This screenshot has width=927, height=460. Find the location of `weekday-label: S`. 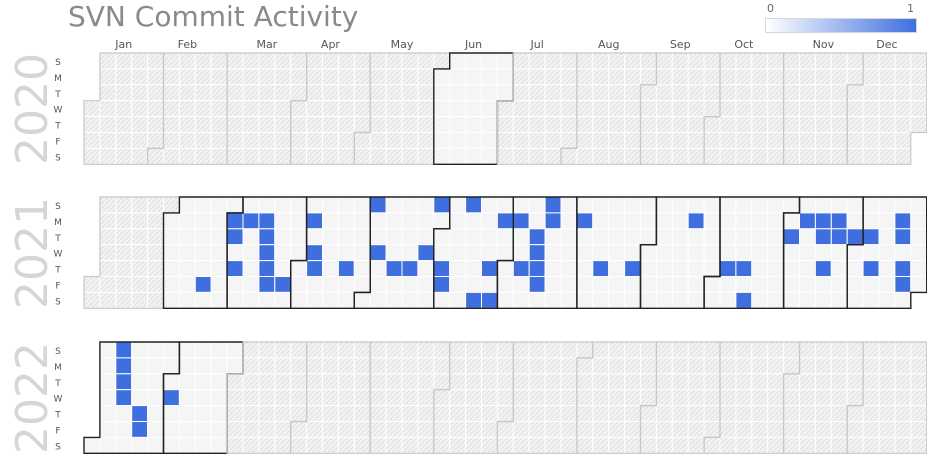

weekday-label: S is located at coordinates (58, 158).